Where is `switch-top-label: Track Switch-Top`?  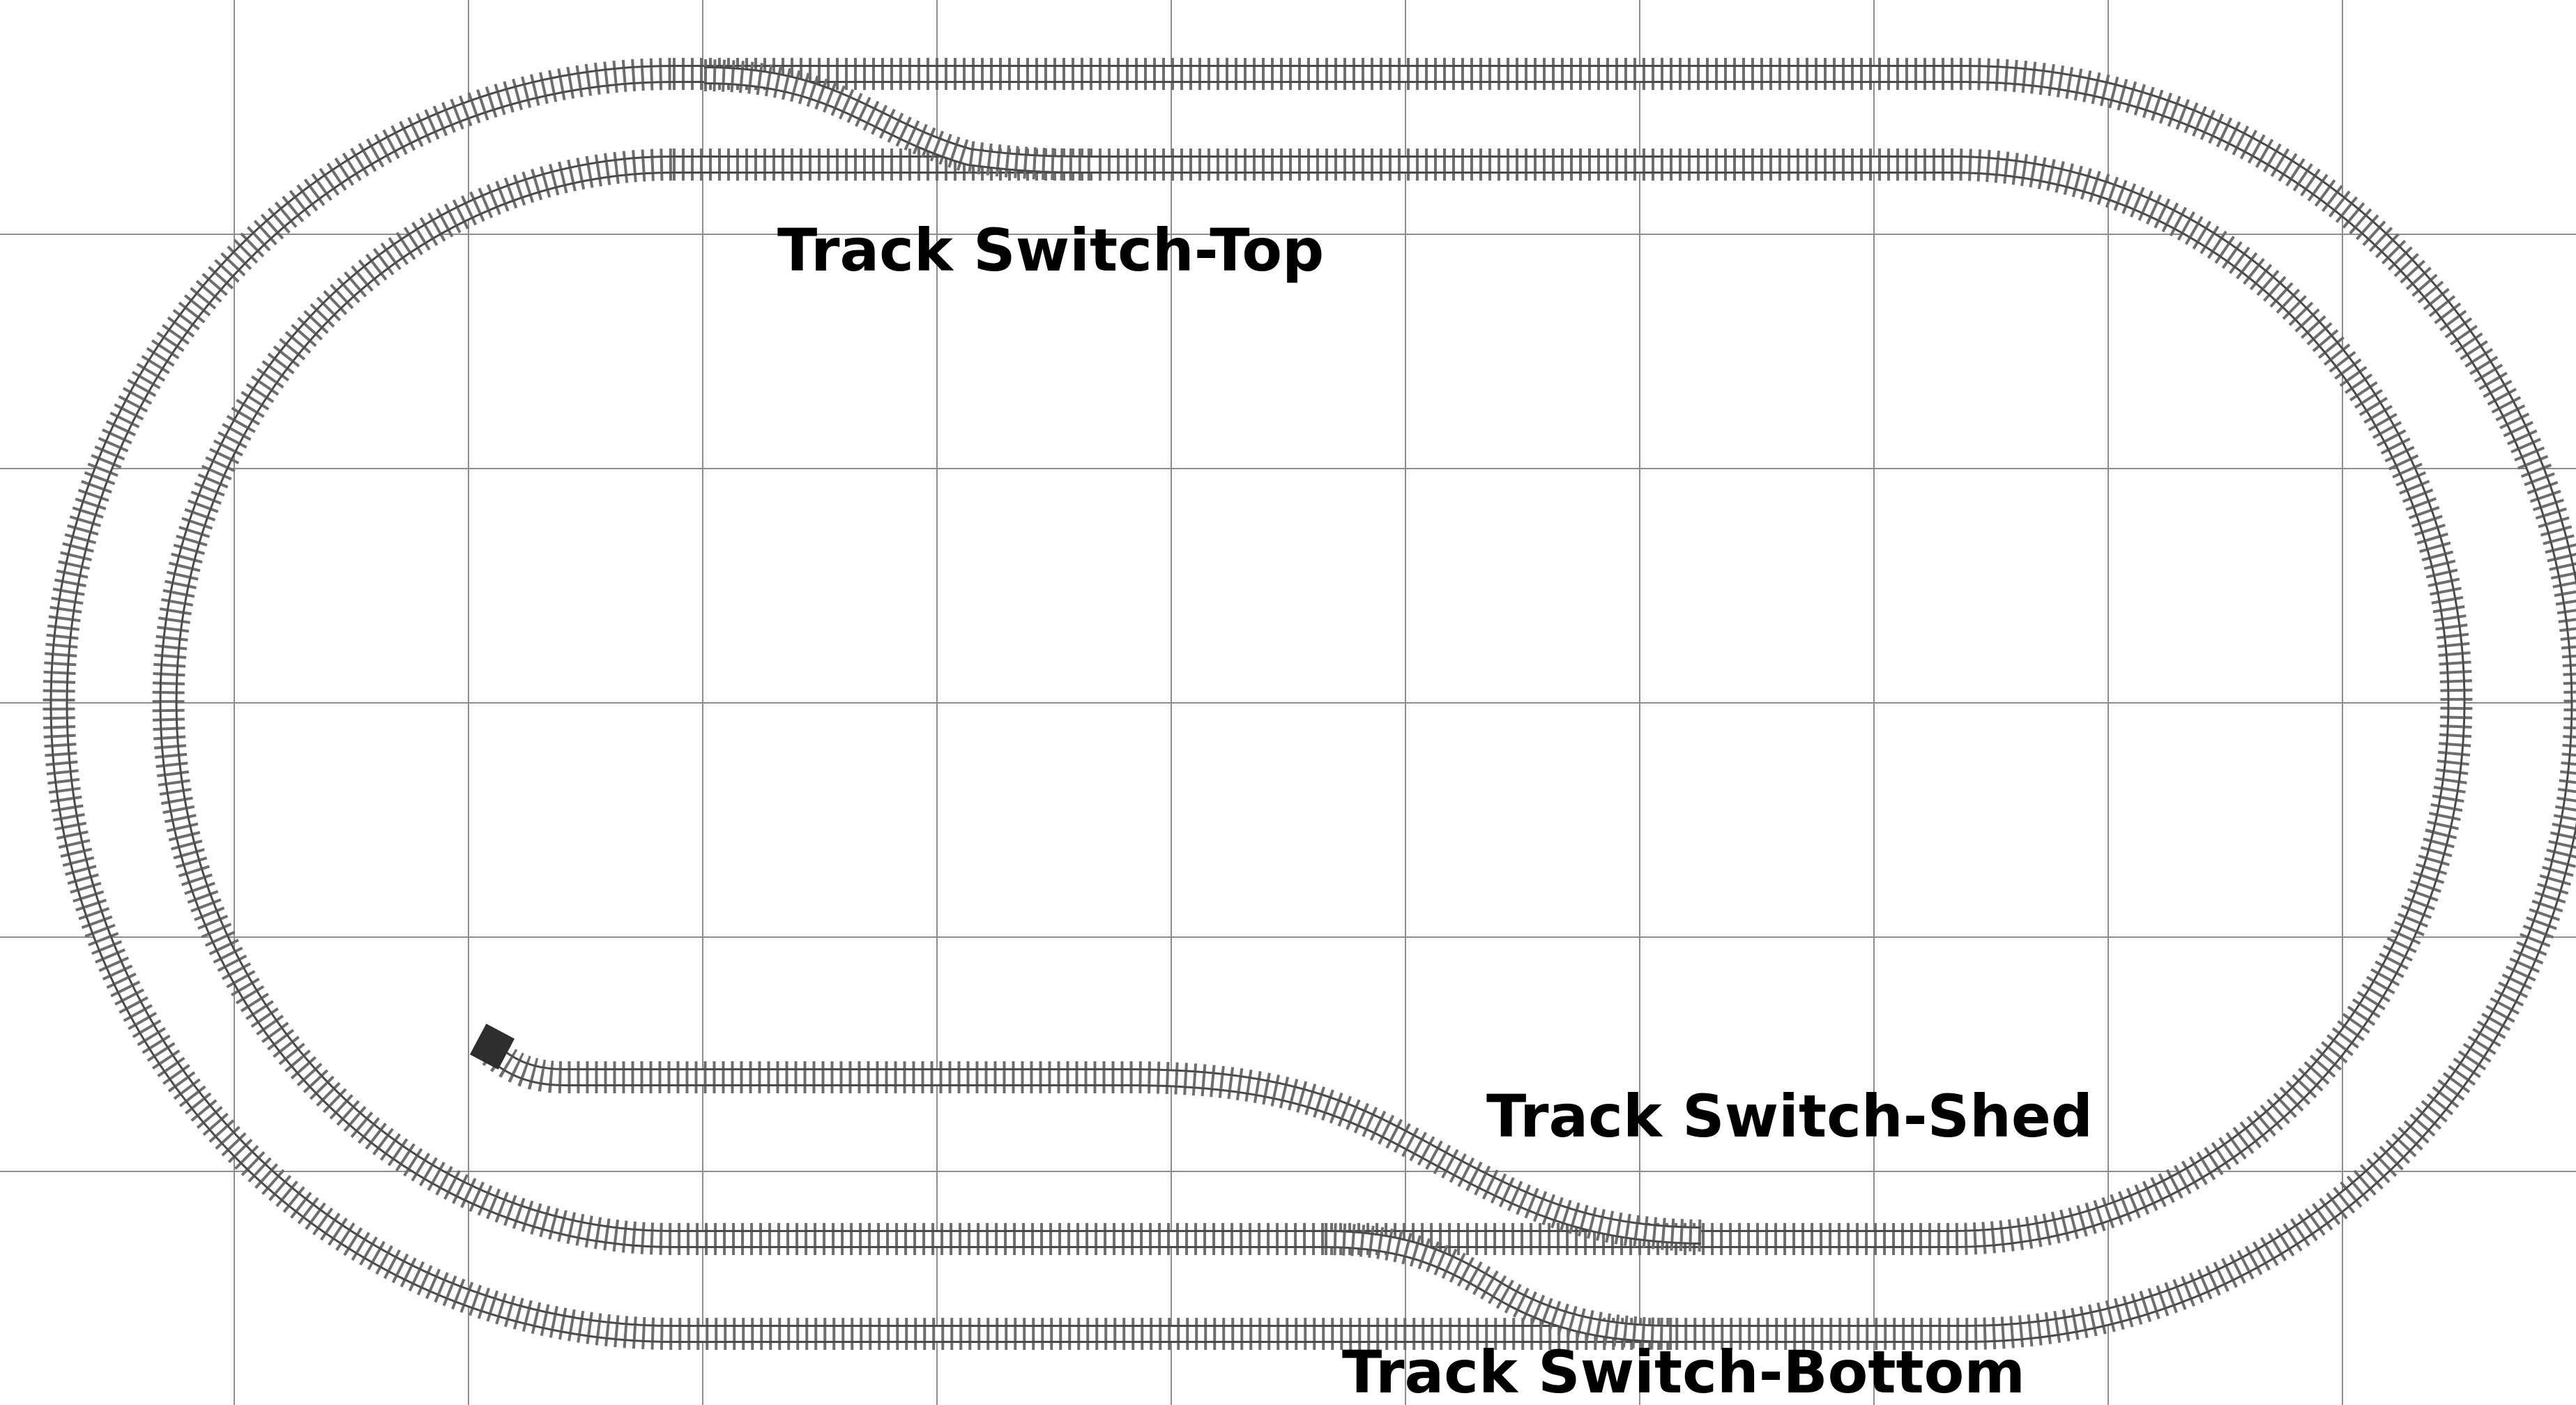
switch-top-label: Track Switch-Top is located at coordinates (1050, 250).